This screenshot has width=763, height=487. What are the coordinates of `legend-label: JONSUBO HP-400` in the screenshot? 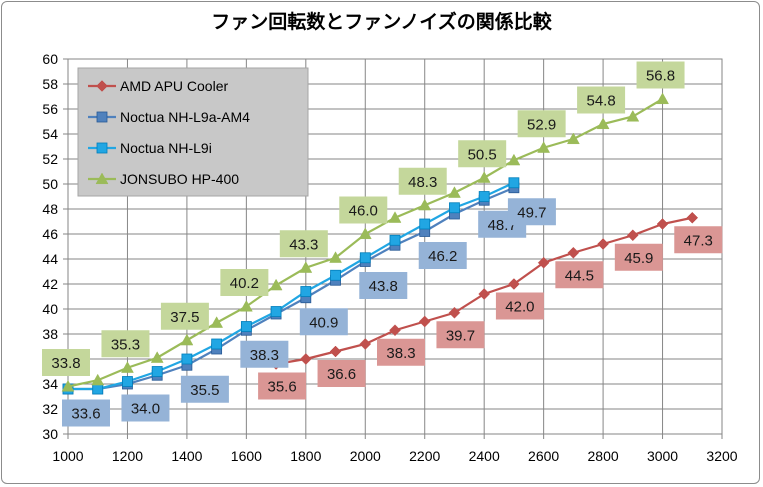 It's located at (179, 179).